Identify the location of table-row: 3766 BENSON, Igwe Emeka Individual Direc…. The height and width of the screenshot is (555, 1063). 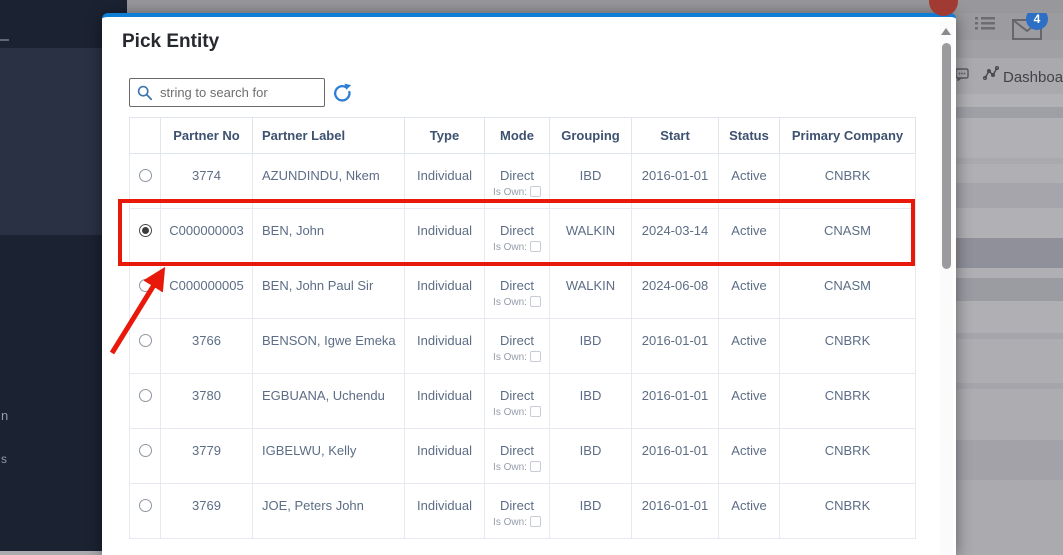
(522, 346).